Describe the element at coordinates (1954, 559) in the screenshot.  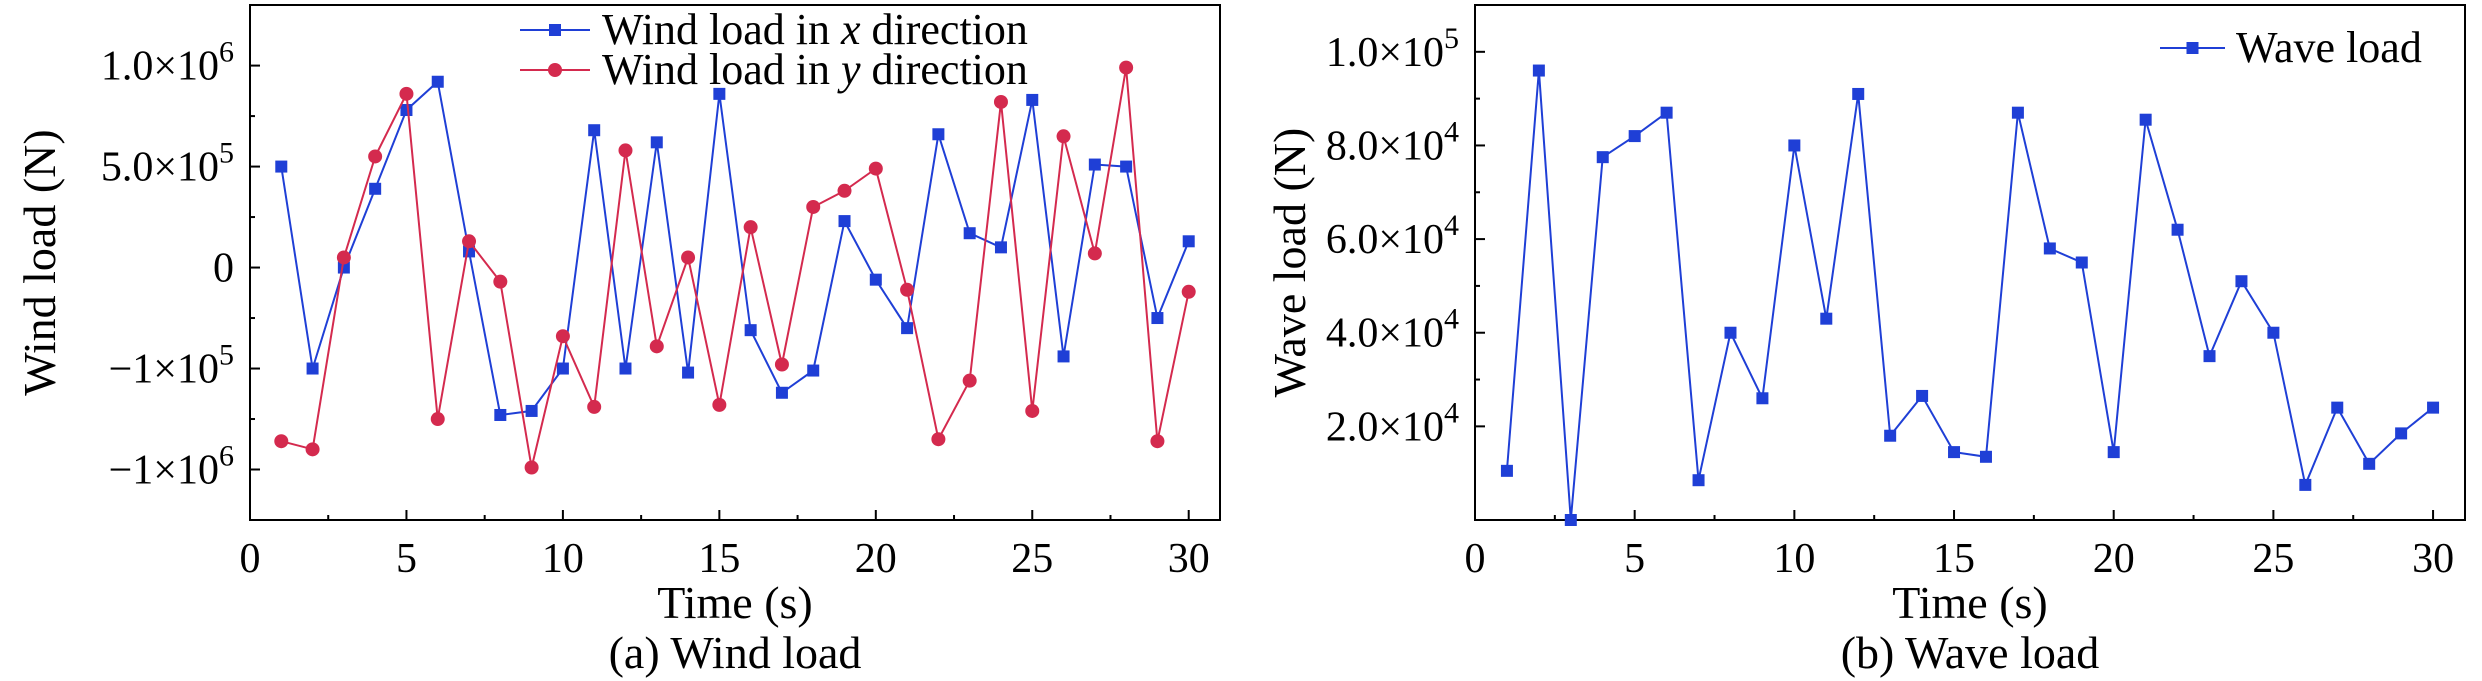
I see `x-tick-label: 15` at that location.